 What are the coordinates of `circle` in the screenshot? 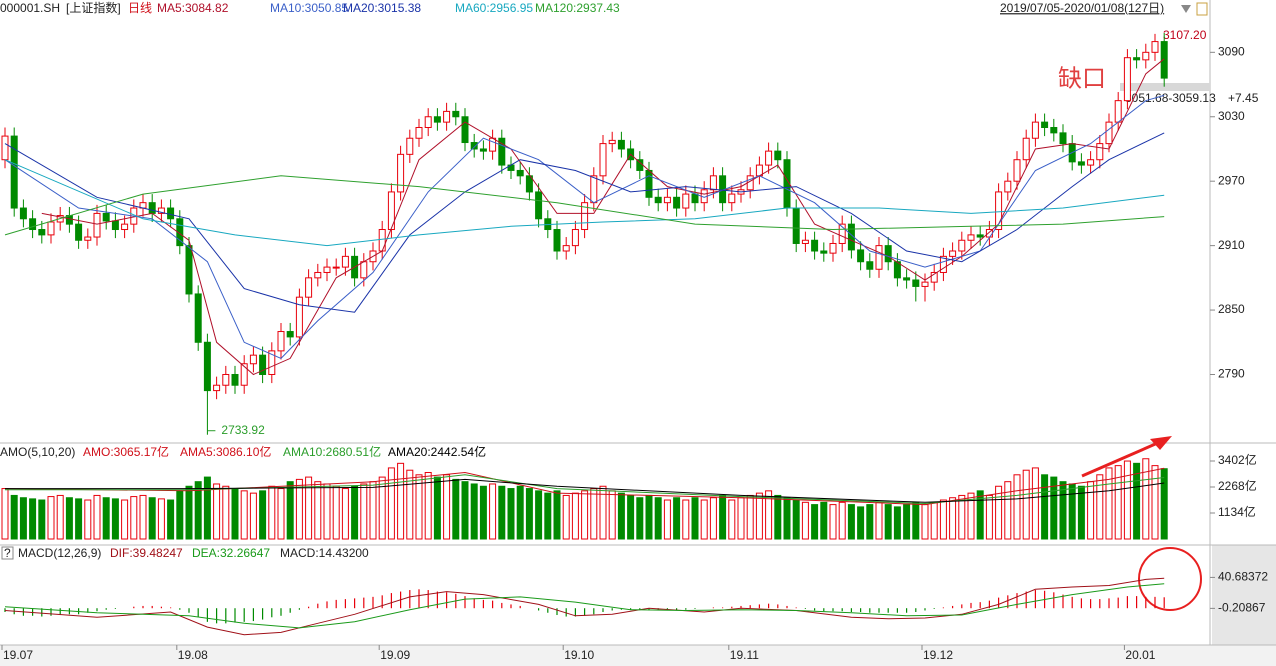 It's located at (1170, 579).